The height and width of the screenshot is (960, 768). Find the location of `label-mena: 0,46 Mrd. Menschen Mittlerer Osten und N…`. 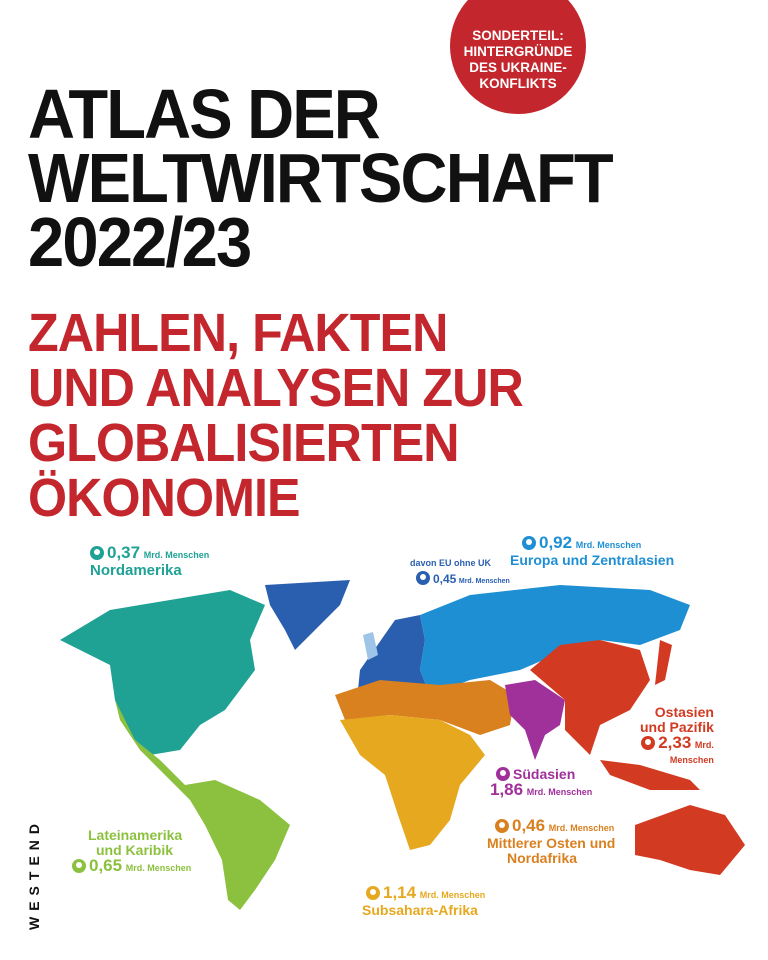

label-mena: 0,46 Mrd. Menschen Mittlerer Osten und N… is located at coordinates (551, 841).